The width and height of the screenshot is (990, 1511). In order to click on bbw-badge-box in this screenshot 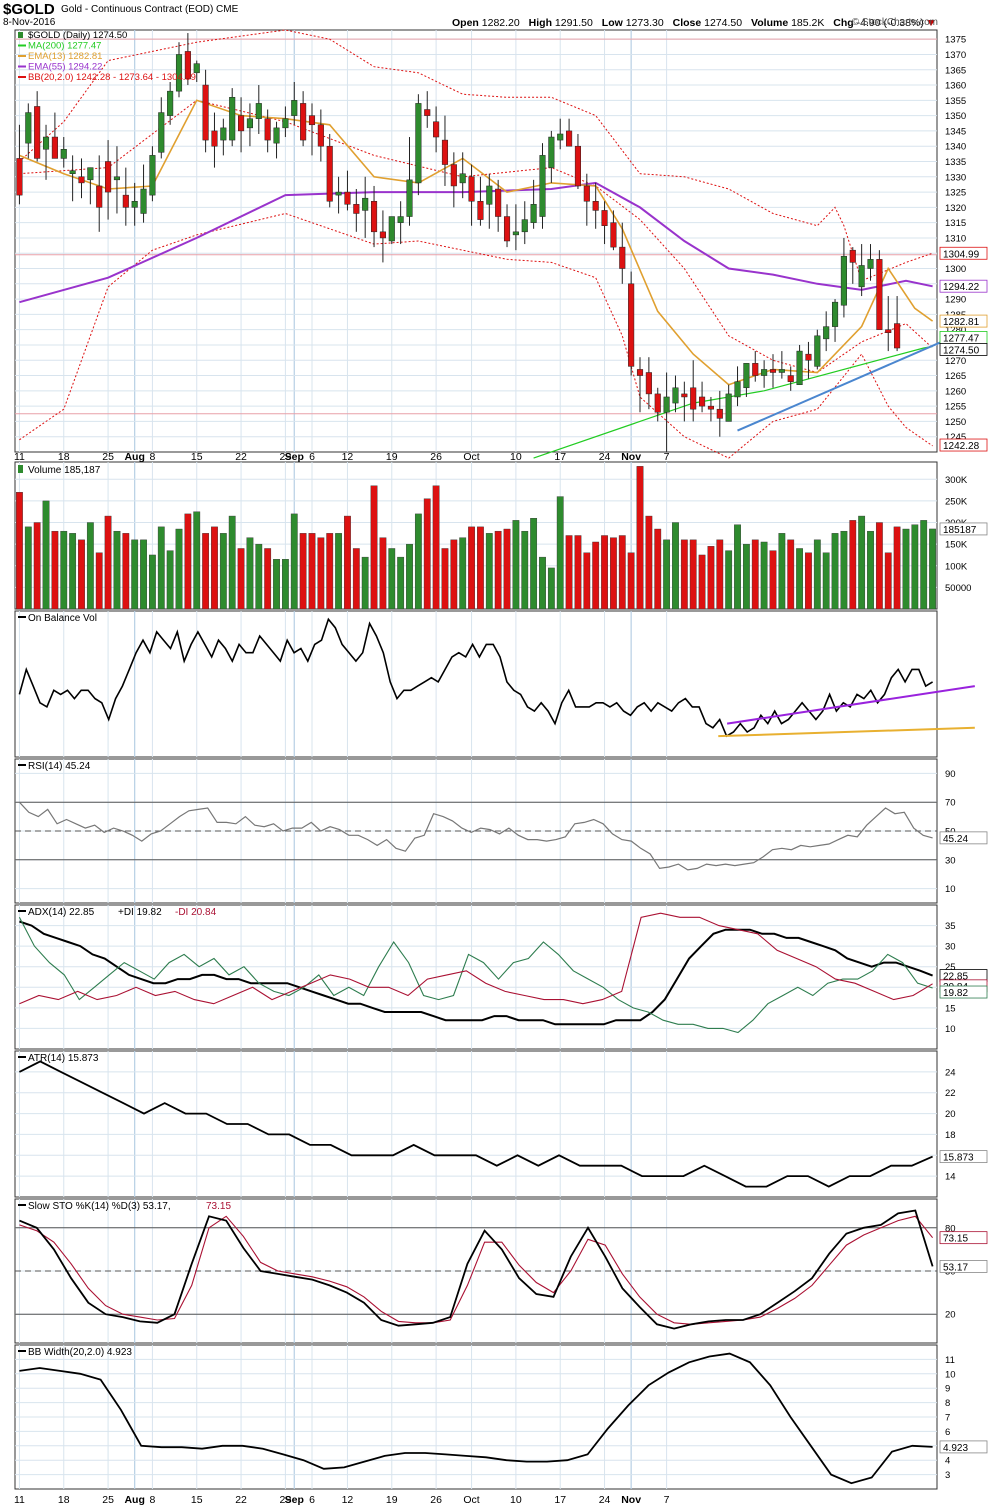, I will do `click(963, 1447)`.